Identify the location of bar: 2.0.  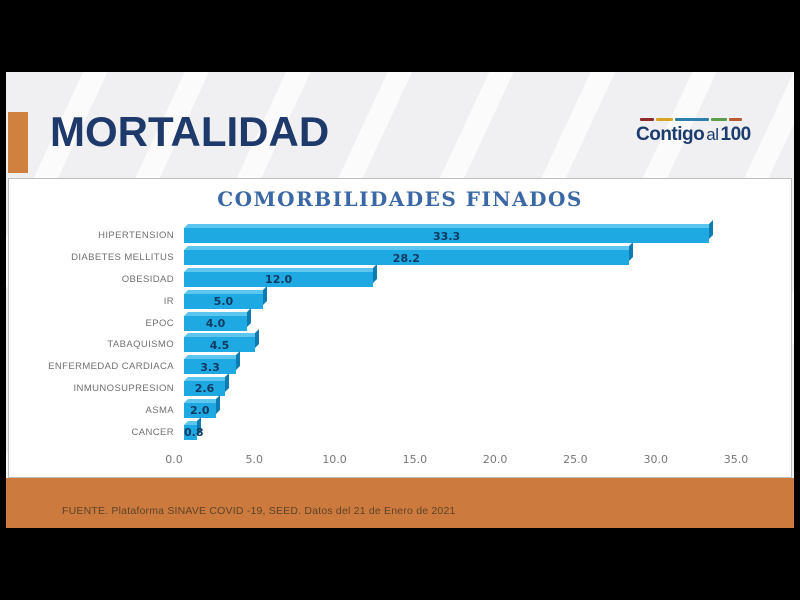
(200, 410).